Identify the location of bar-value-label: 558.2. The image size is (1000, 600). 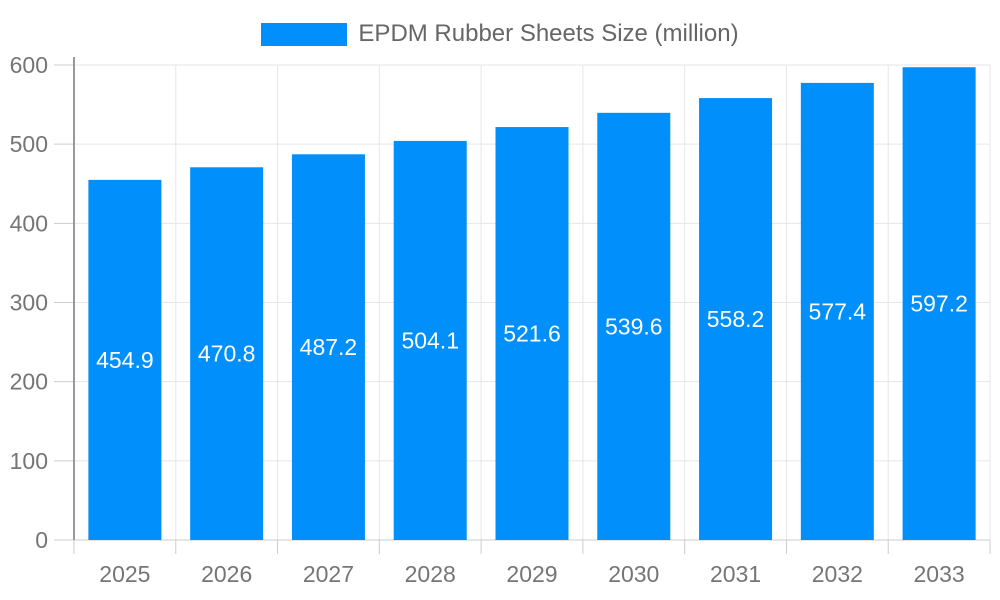
(736, 319).